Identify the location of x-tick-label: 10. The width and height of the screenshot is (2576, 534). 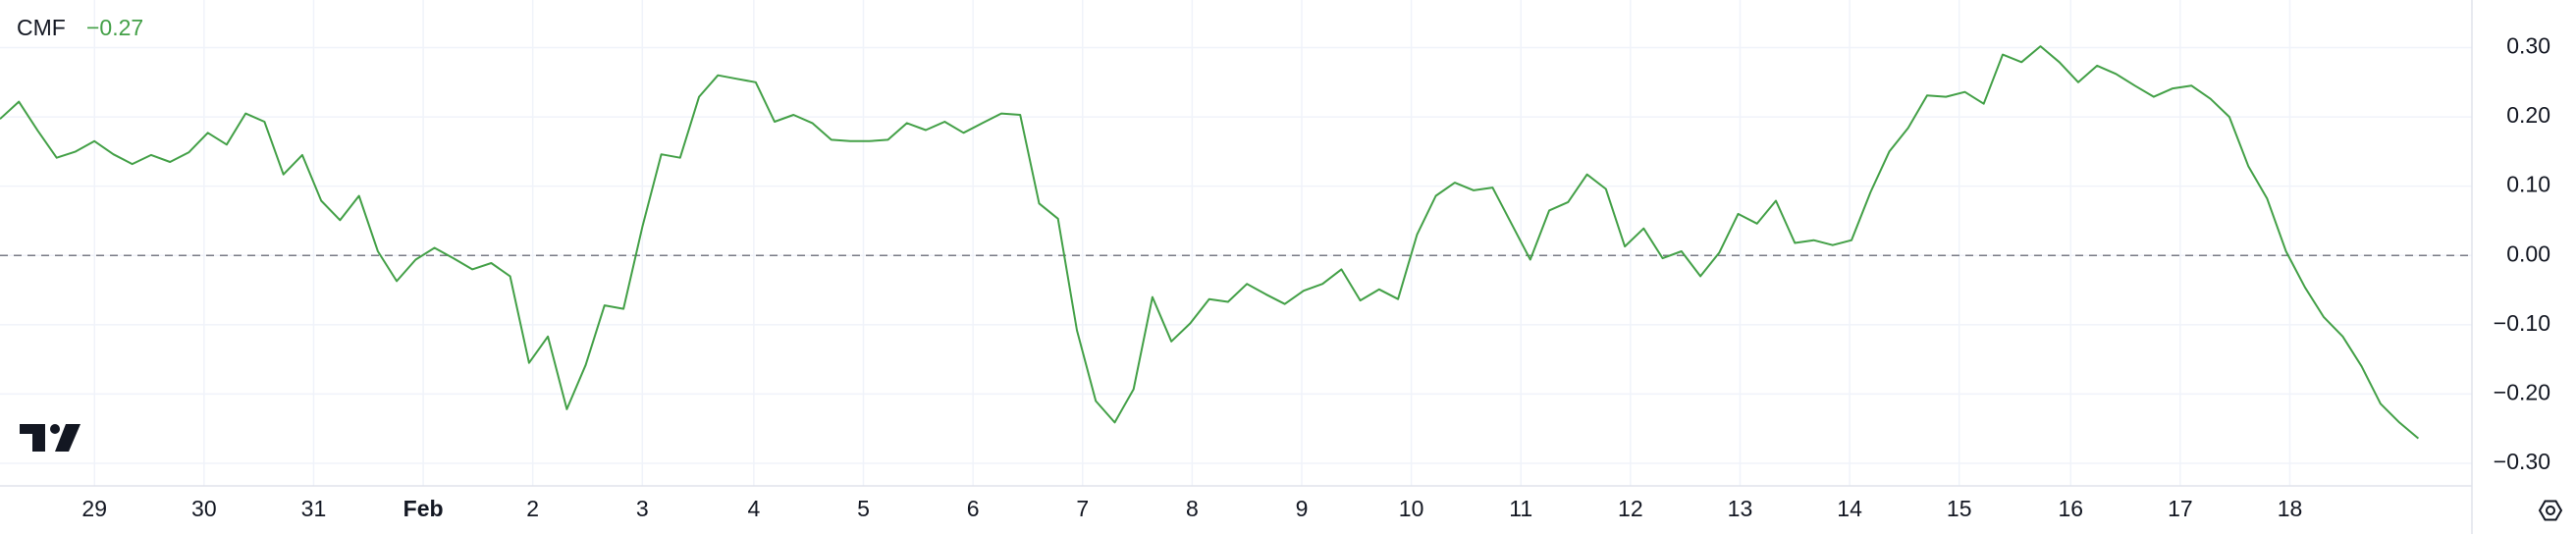
(1411, 508).